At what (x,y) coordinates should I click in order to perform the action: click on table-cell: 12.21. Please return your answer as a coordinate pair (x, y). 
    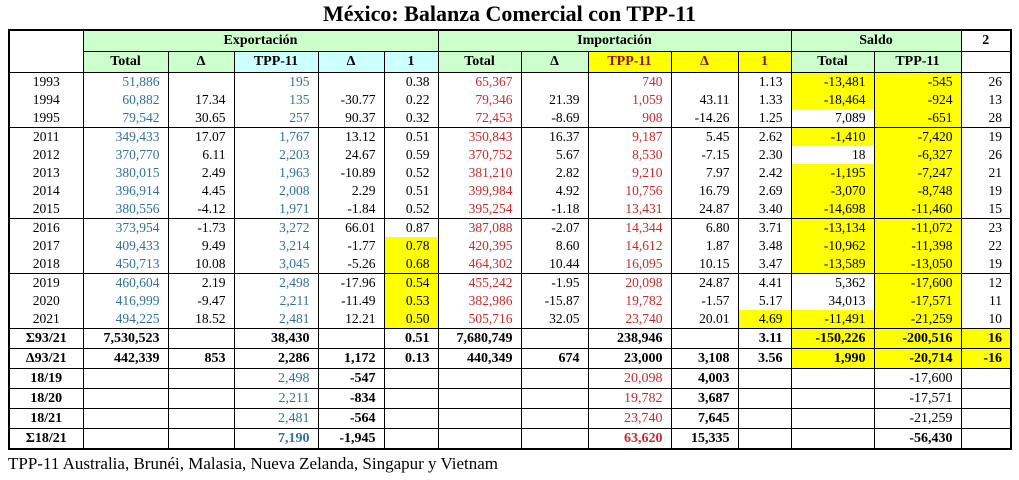
    Looking at the image, I should click on (351, 319).